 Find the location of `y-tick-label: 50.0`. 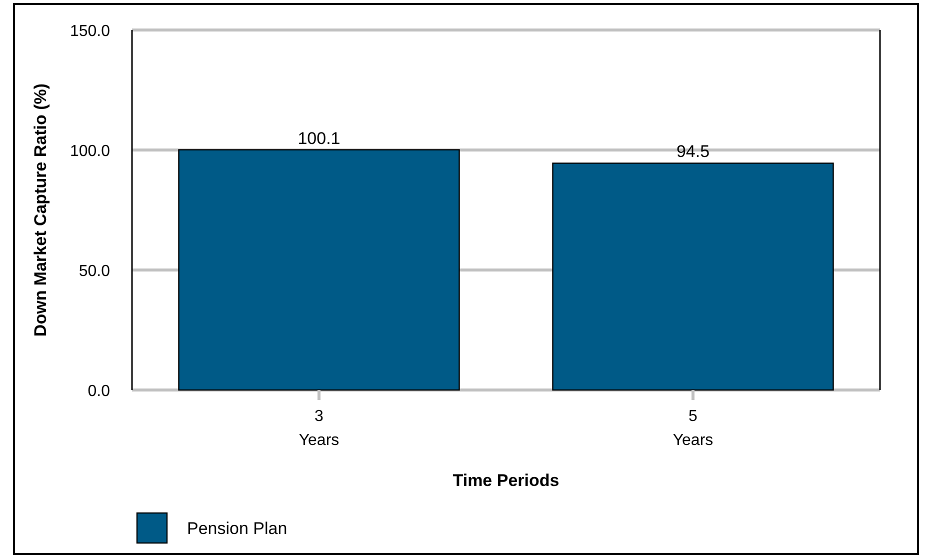

y-tick-label: 50.0 is located at coordinates (94, 271).